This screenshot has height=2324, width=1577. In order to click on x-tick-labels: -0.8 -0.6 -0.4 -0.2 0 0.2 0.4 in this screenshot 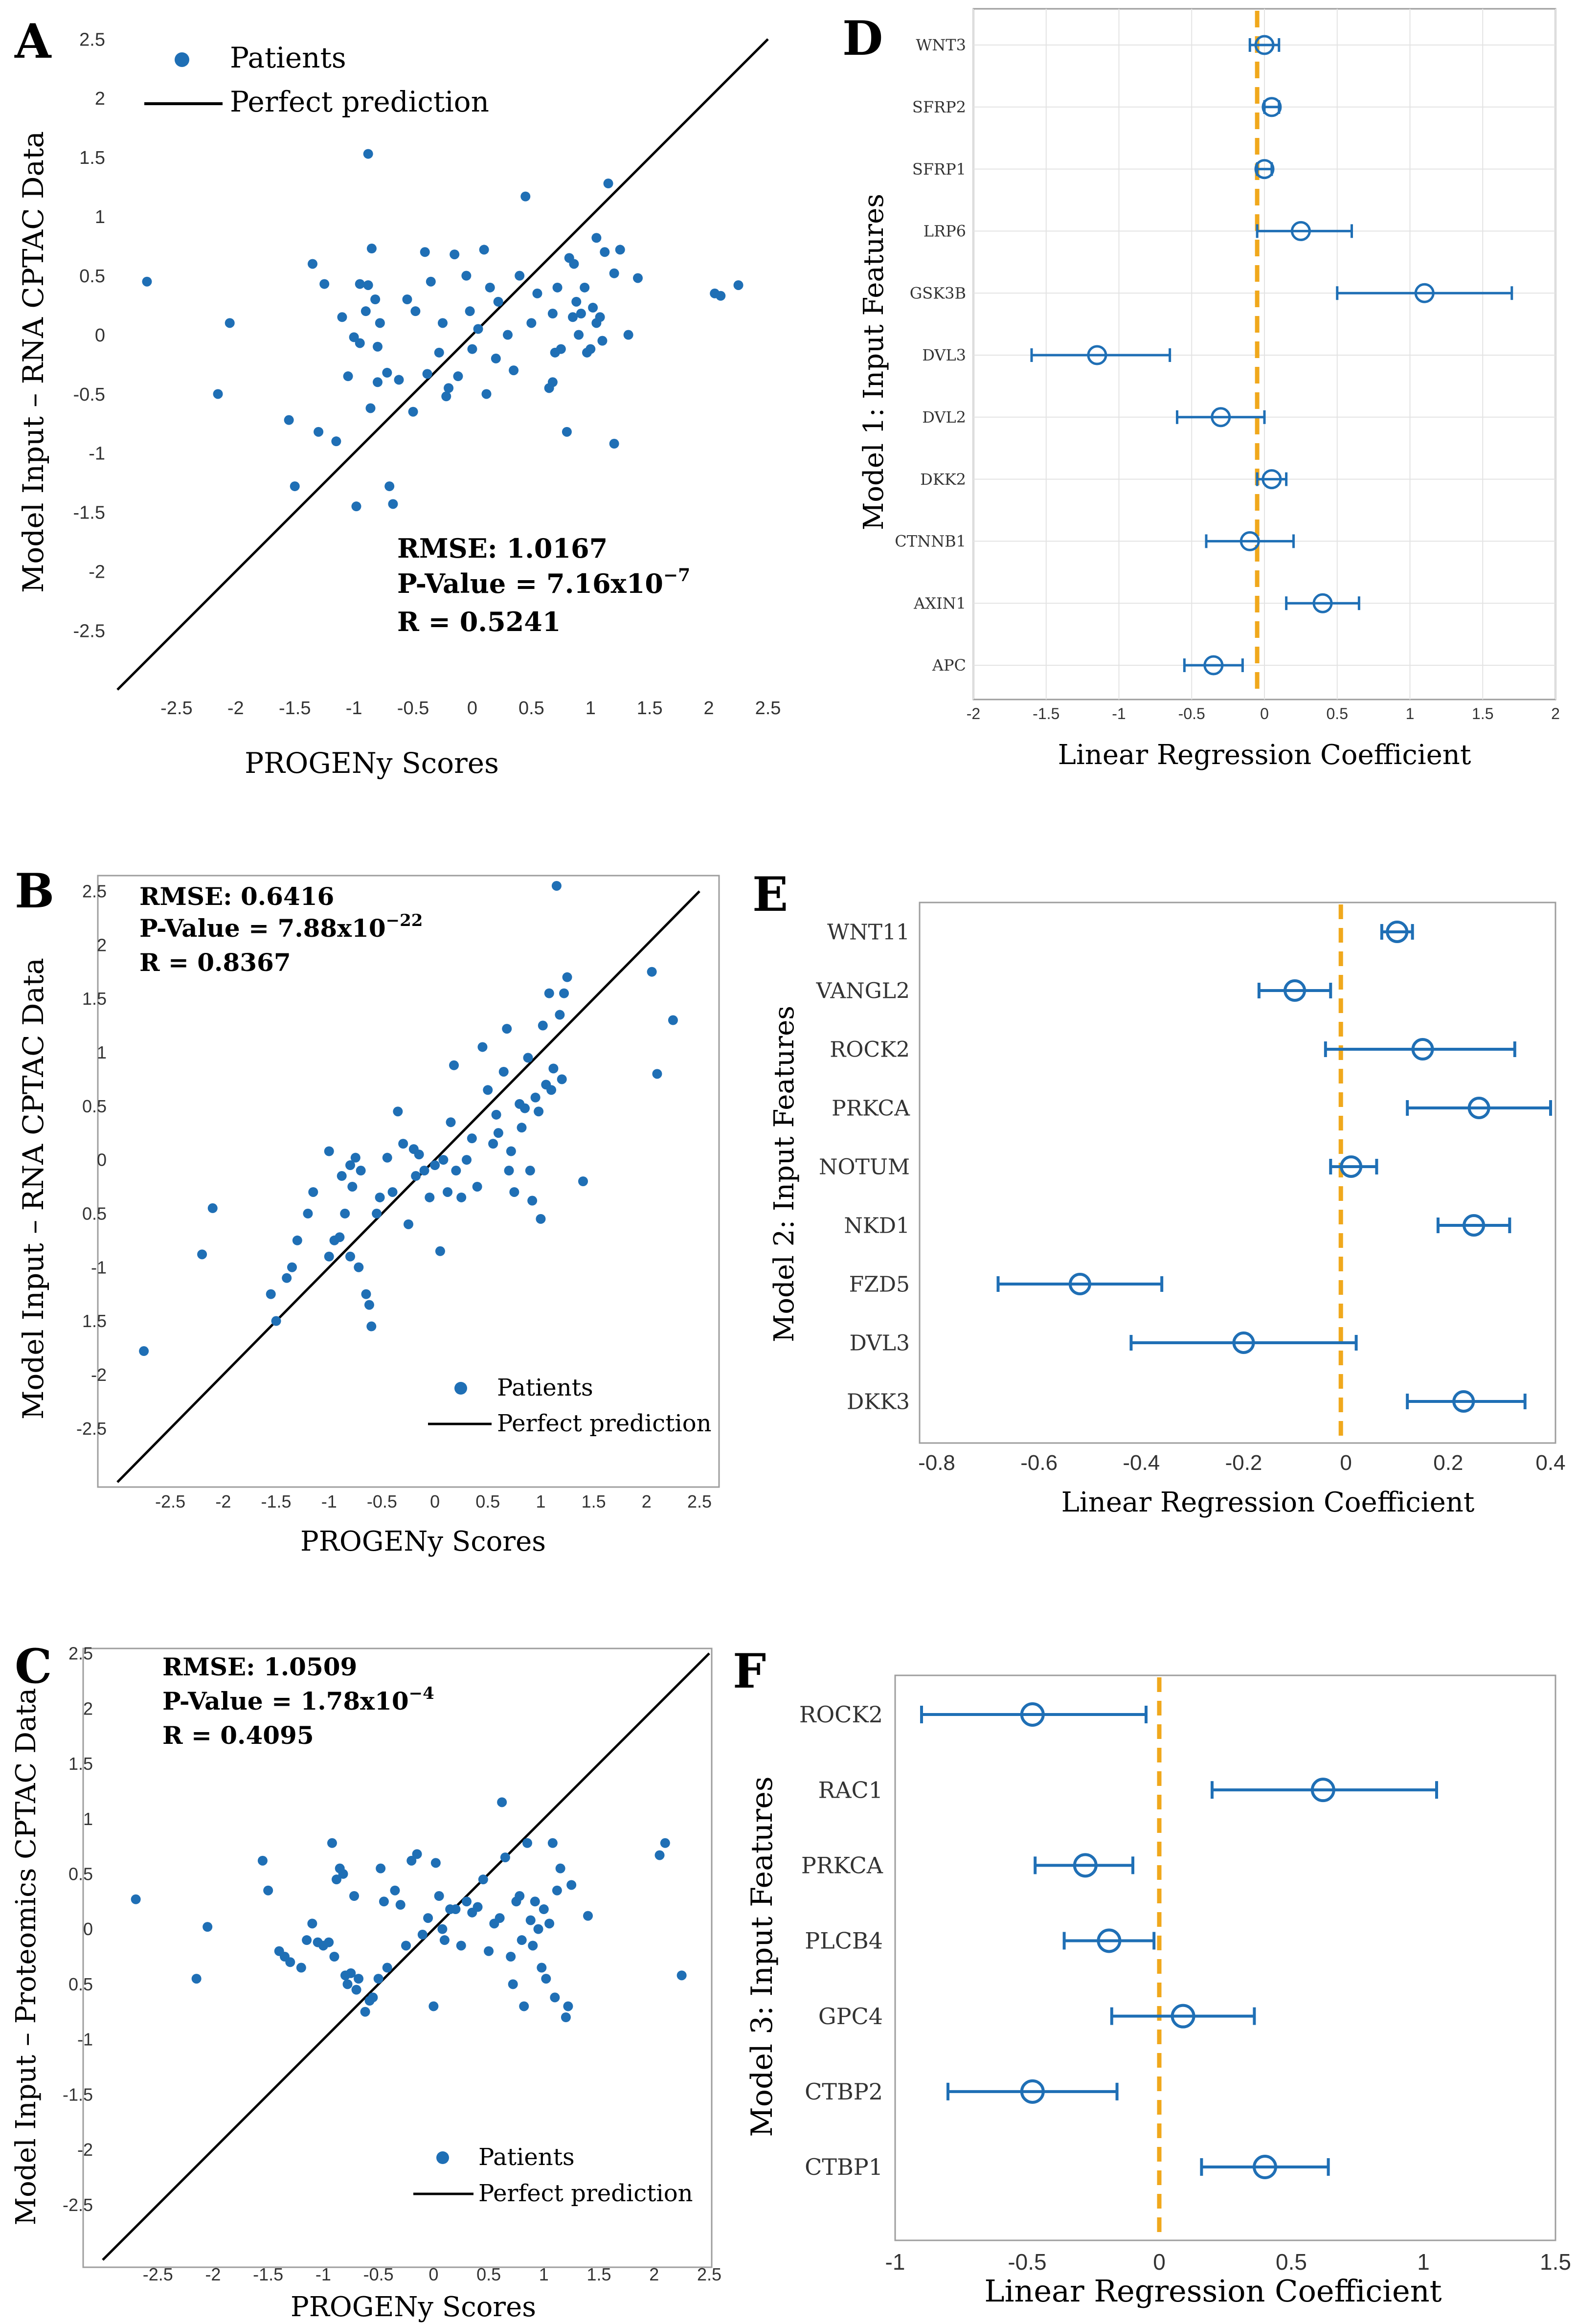, I will do `click(1242, 1463)`.